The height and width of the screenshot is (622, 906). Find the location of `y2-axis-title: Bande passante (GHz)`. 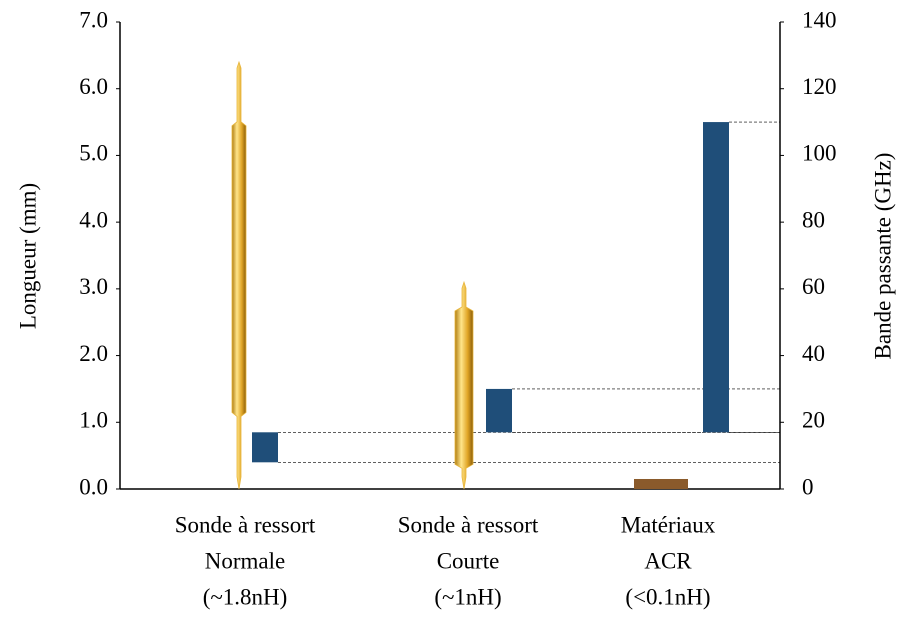

y2-axis-title: Bande passante (GHz) is located at coordinates (882, 256).